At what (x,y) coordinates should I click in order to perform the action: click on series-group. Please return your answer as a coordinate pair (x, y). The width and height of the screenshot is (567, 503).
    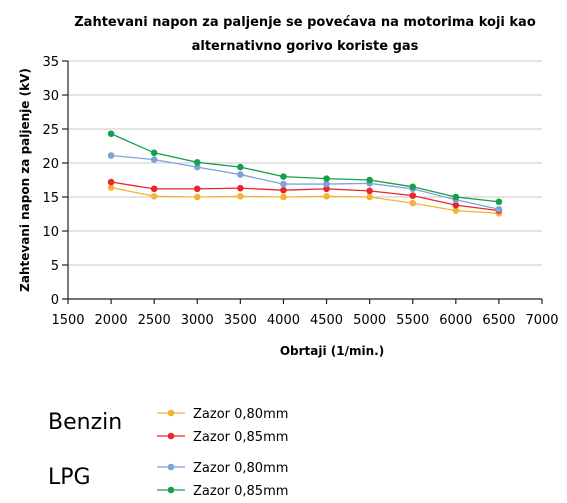
    Looking at the image, I should click on (305, 173).